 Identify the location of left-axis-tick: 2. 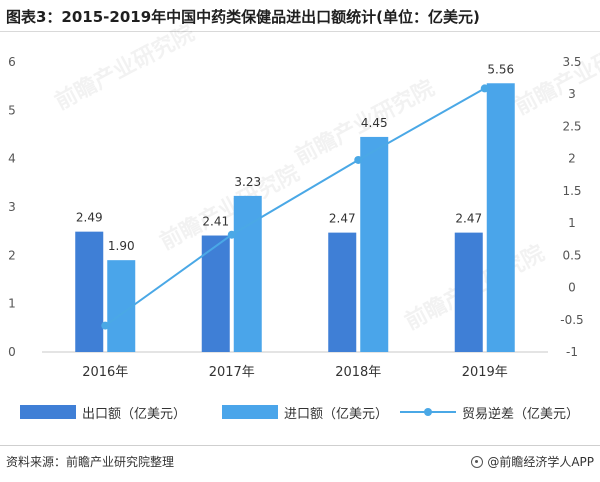
(12, 255).